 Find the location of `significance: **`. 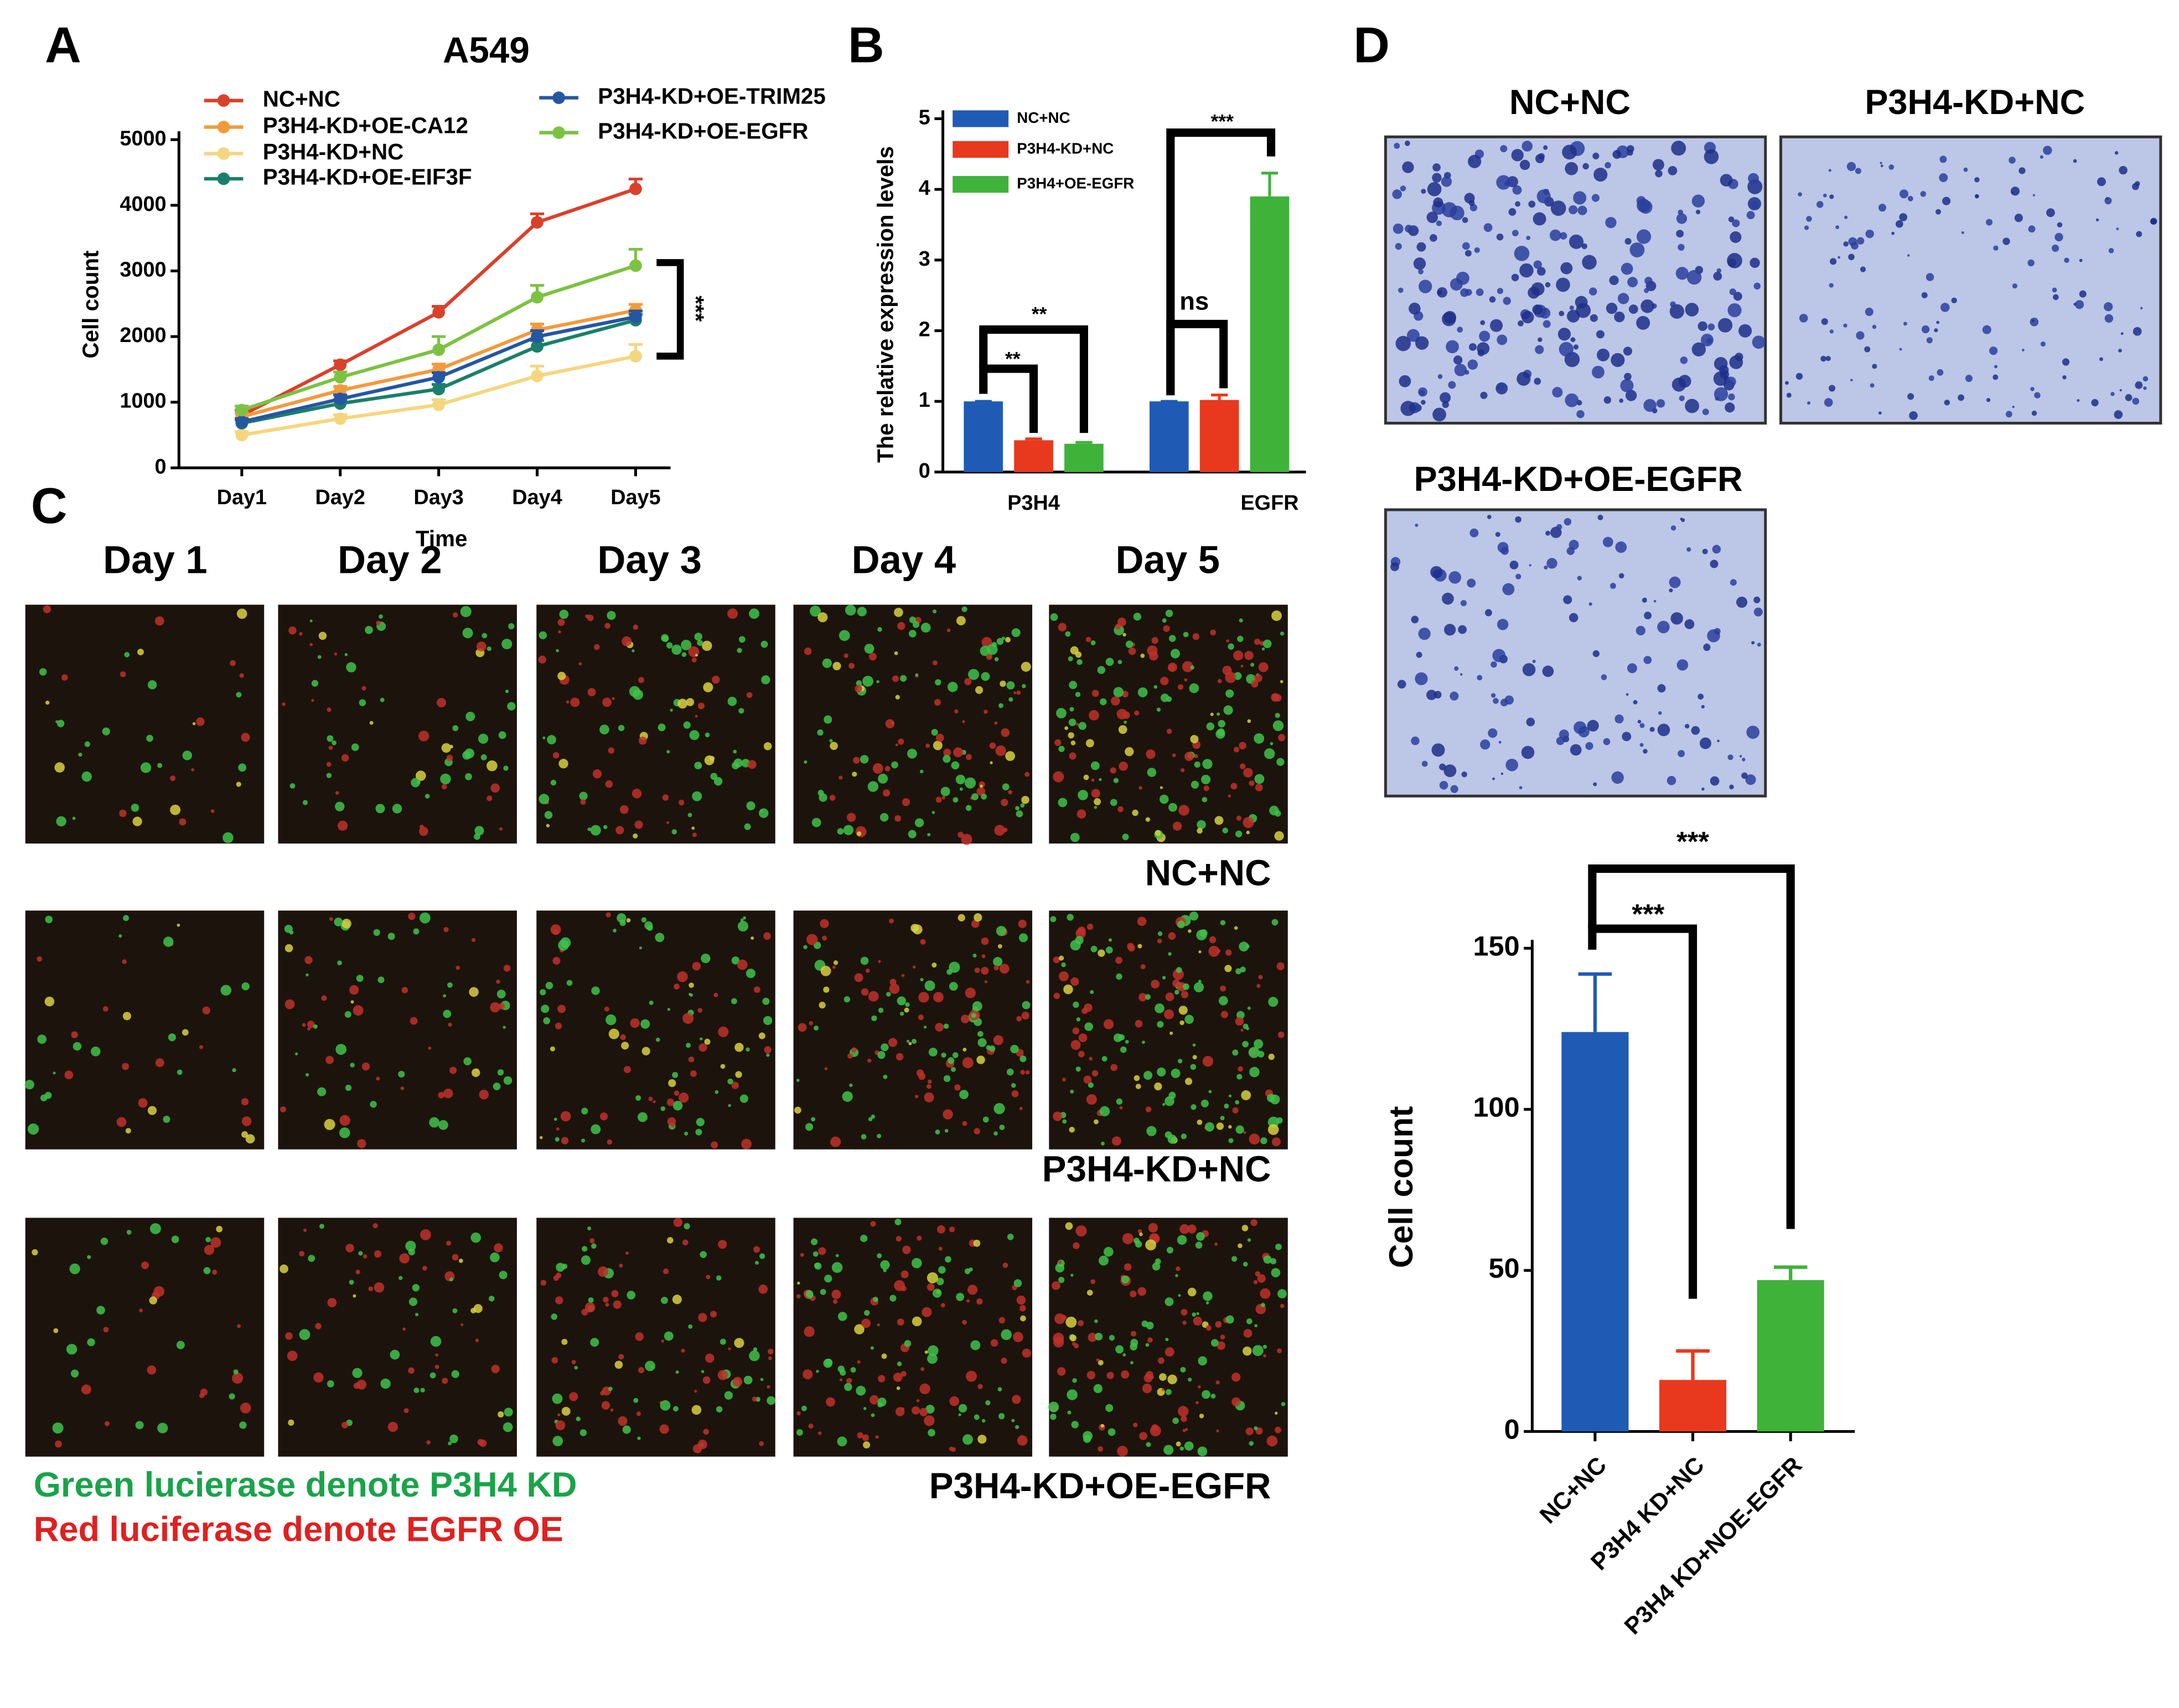

significance: ** is located at coordinates (1039, 314).